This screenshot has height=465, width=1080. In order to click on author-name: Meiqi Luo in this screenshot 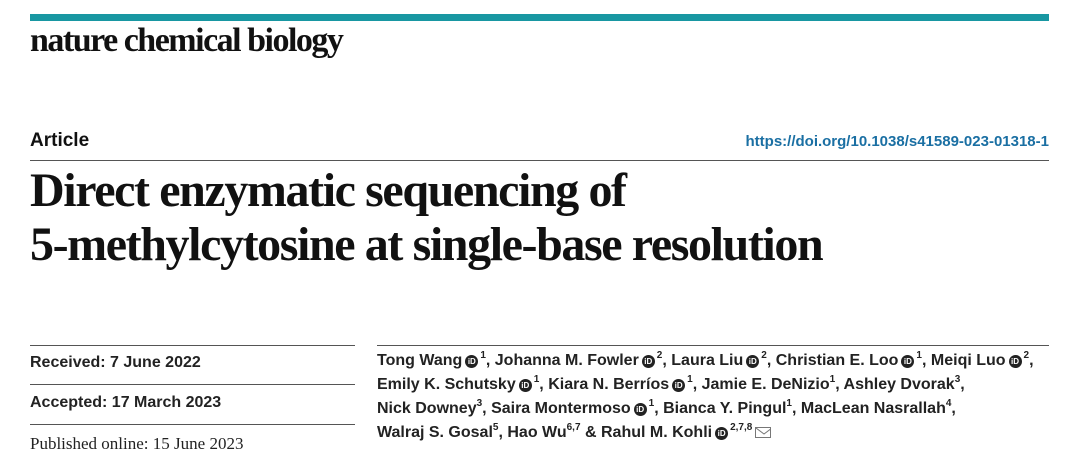, I will do `click(968, 360)`.